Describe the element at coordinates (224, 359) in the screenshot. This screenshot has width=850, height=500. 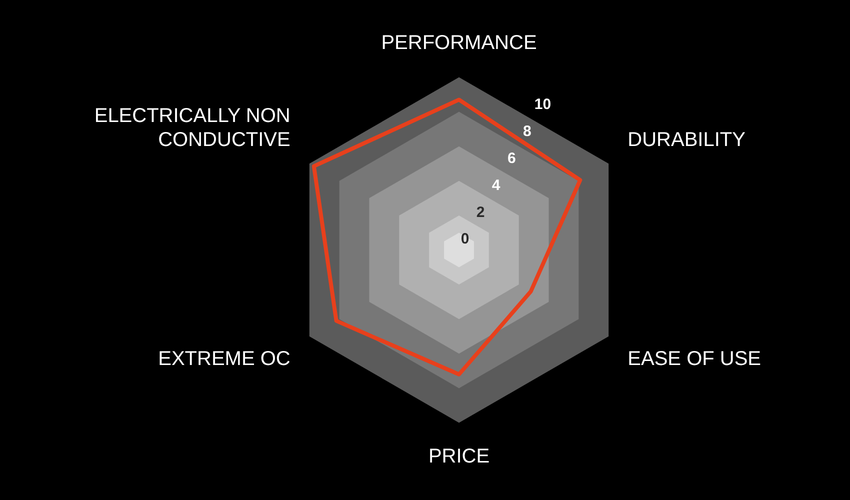
I see `spoke-label: EXTREME OC` at that location.